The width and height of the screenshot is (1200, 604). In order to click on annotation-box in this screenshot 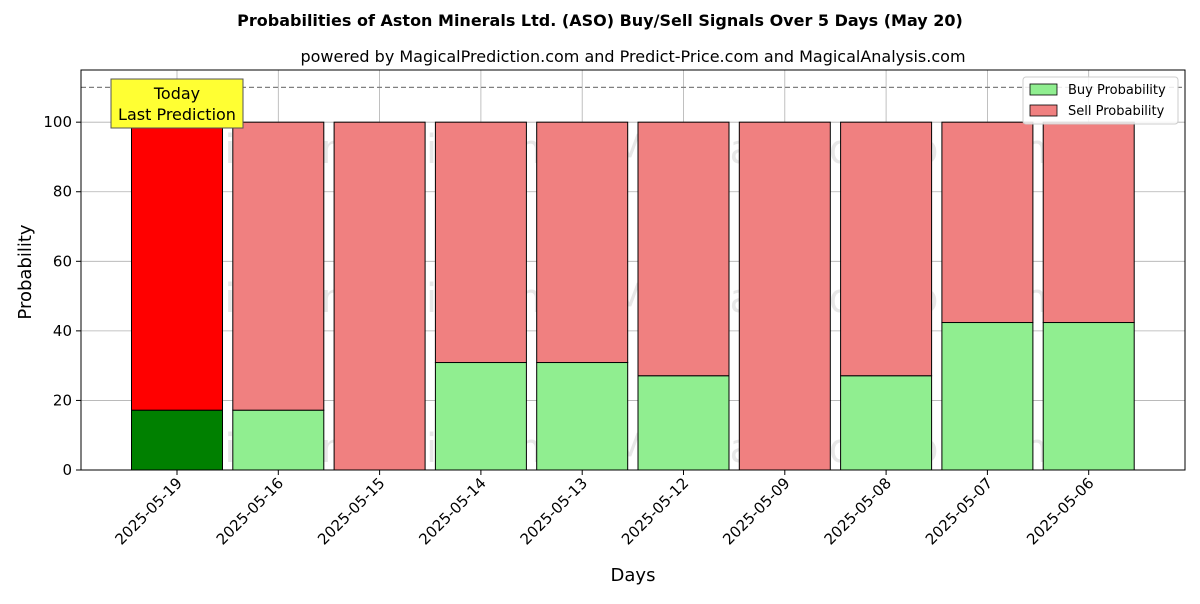, I will do `click(177, 103)`.